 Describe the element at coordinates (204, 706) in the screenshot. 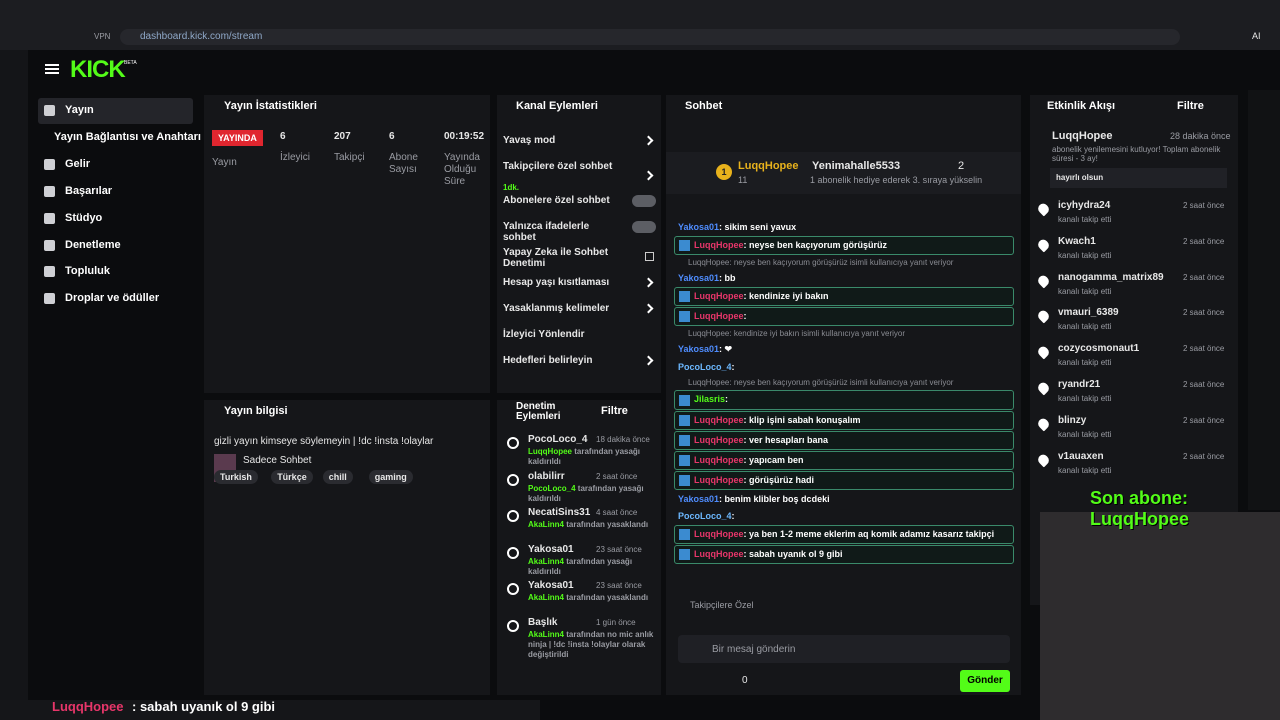

I see `ticker-text: : sabah uyanık ol 9 gibi` at that location.